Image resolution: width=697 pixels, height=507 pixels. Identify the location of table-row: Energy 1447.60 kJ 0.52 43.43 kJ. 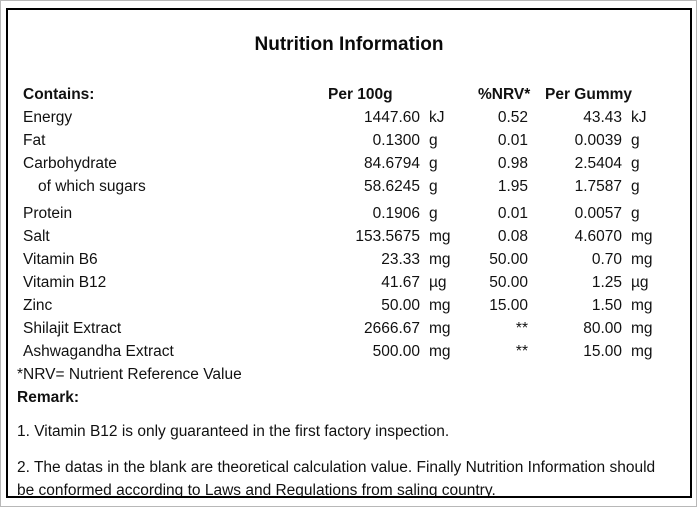
(356, 117).